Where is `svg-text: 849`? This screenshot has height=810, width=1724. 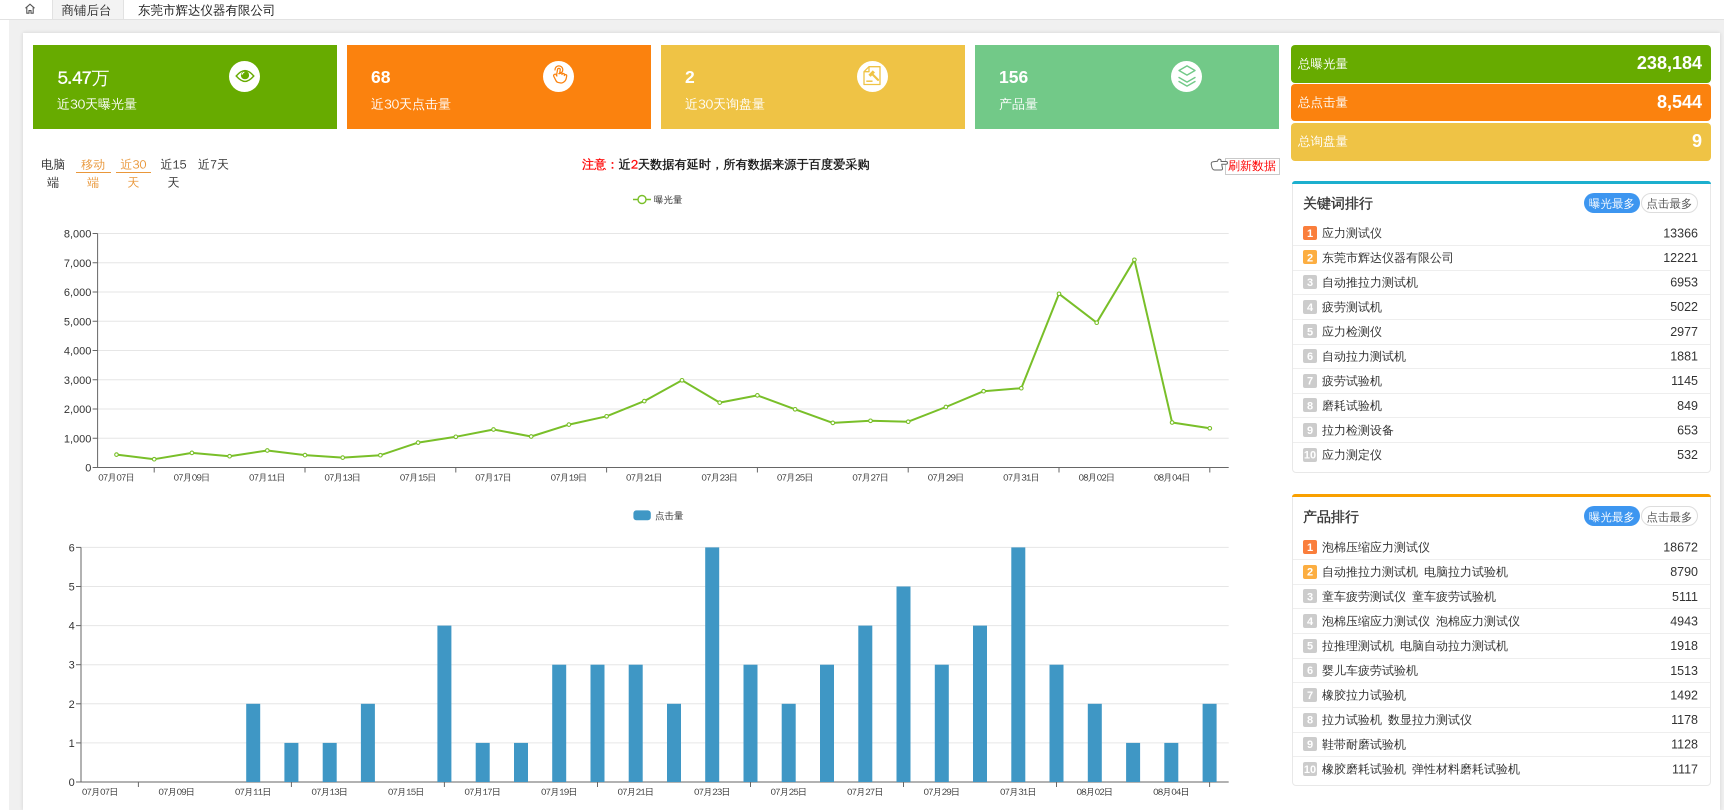
svg-text: 849 is located at coordinates (1687, 406).